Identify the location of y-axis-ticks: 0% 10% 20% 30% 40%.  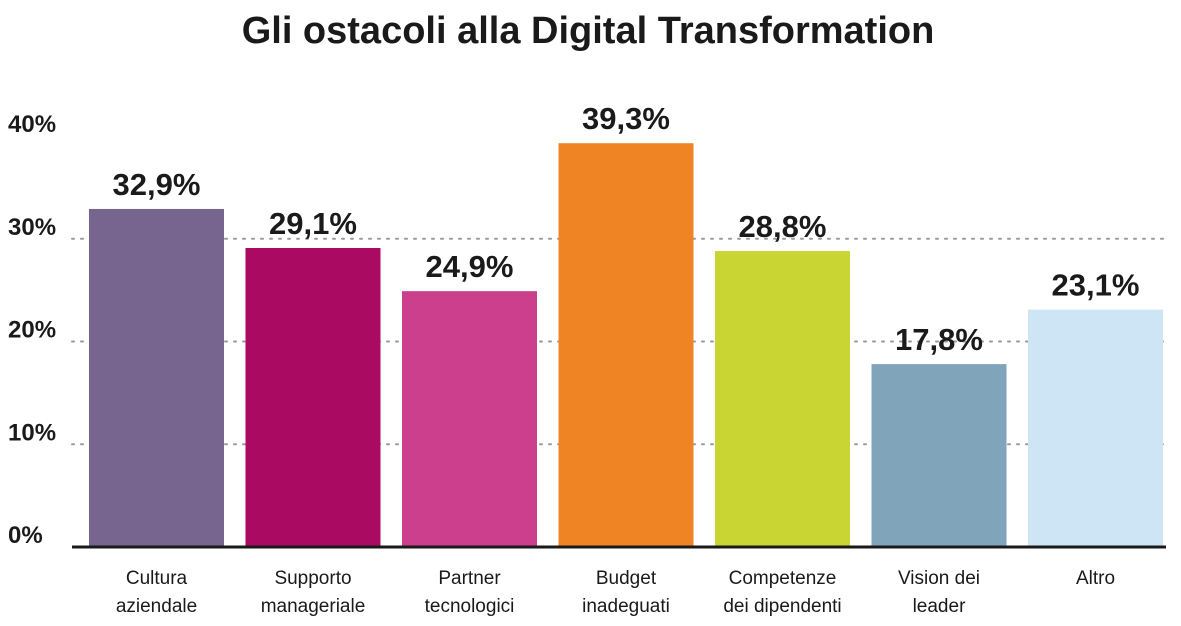
(32, 330).